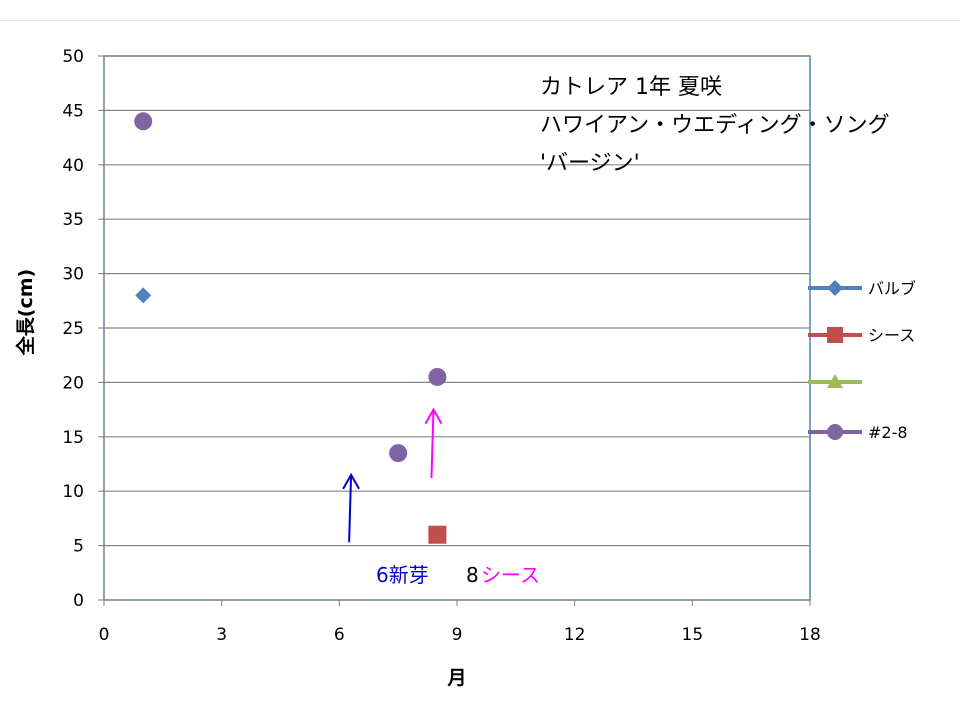 The image size is (960, 720). I want to click on y-tick-label: 30, so click(73, 275).